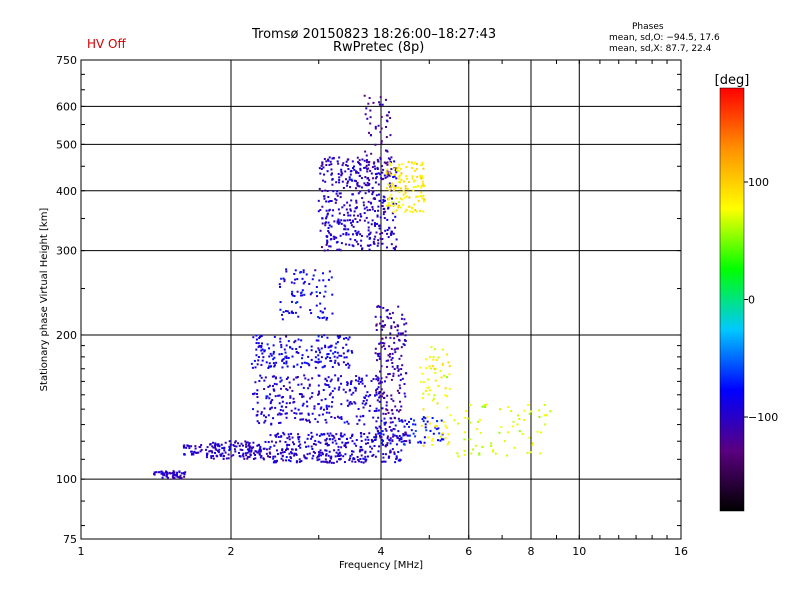  What do you see at coordinates (732, 80) in the screenshot?
I see `colorbar-label: [deg]` at bounding box center [732, 80].